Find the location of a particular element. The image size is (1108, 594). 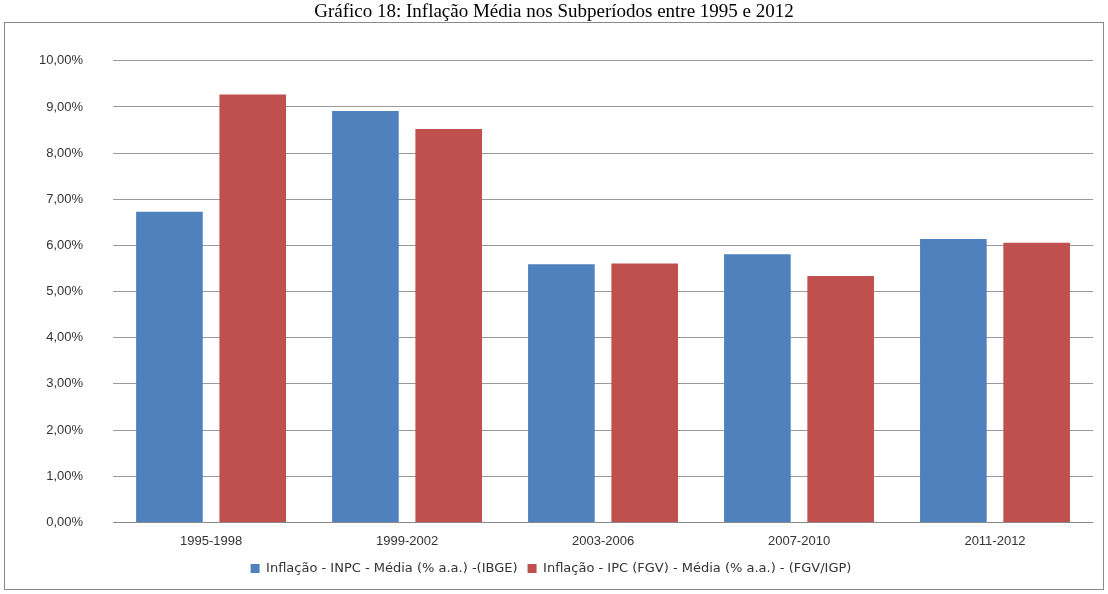

y-tick-label: 0,00% is located at coordinates (65, 521).